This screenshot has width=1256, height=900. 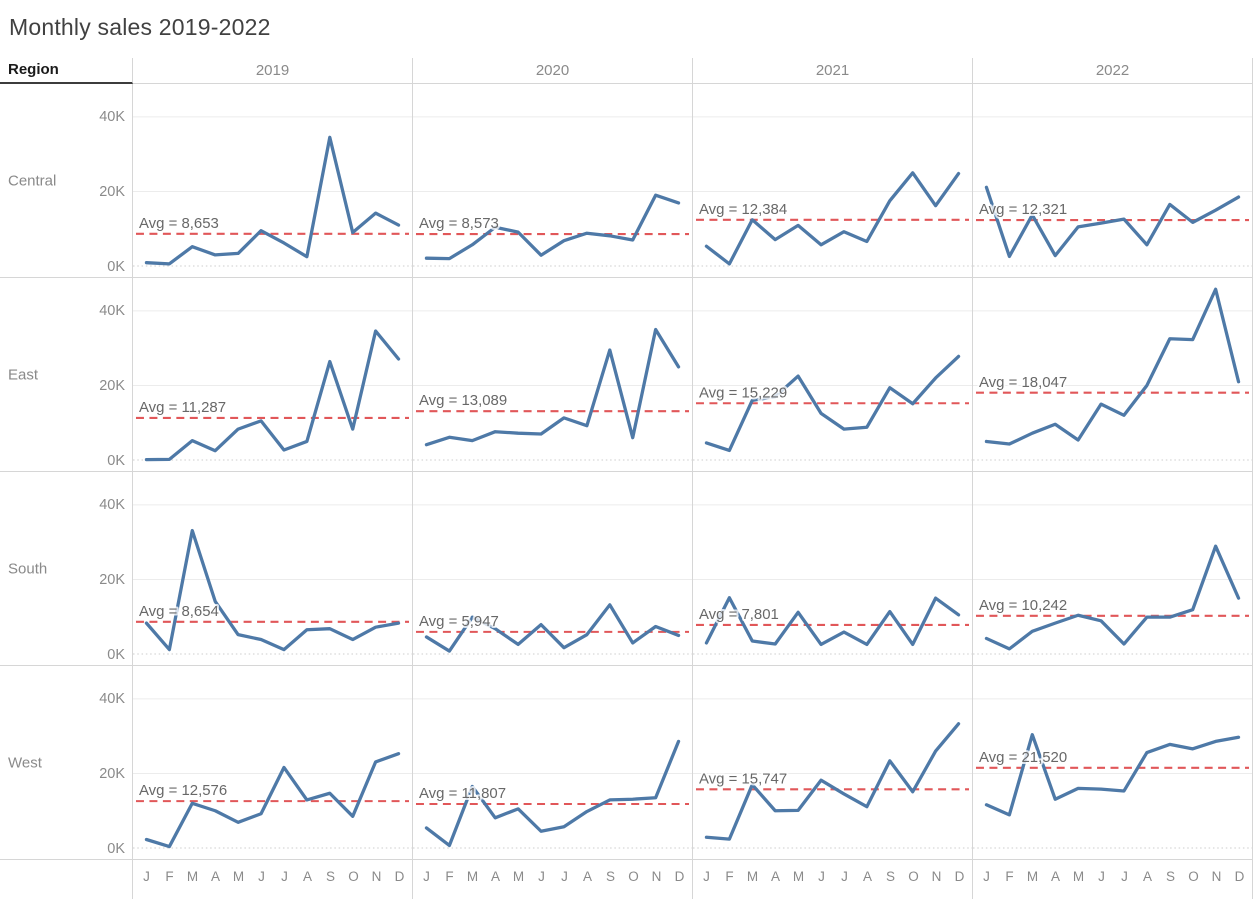 I want to click on year-header-2020: 2020, so click(x=553, y=71).